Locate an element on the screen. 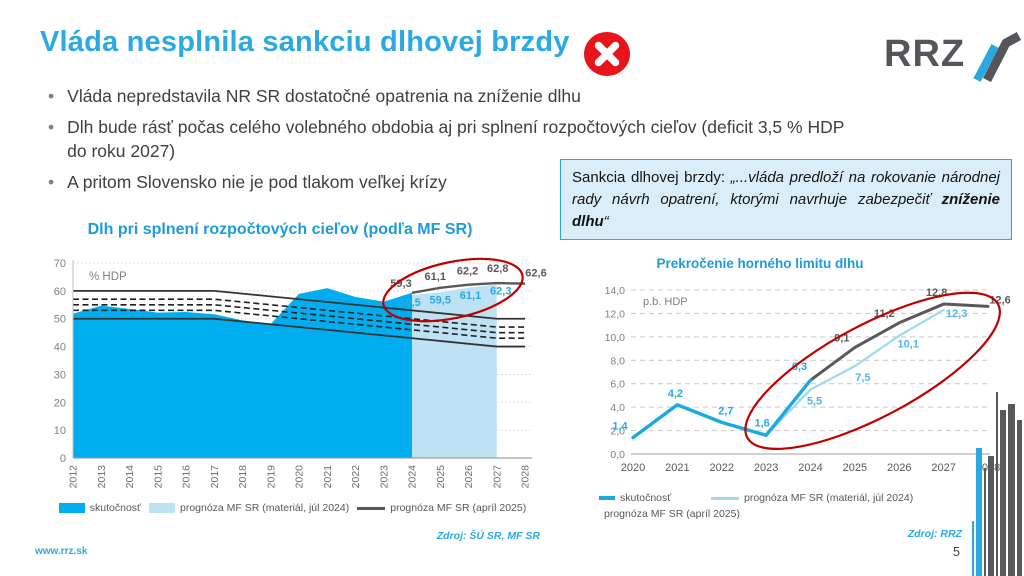  svg-text: 2014 is located at coordinates (130, 477).